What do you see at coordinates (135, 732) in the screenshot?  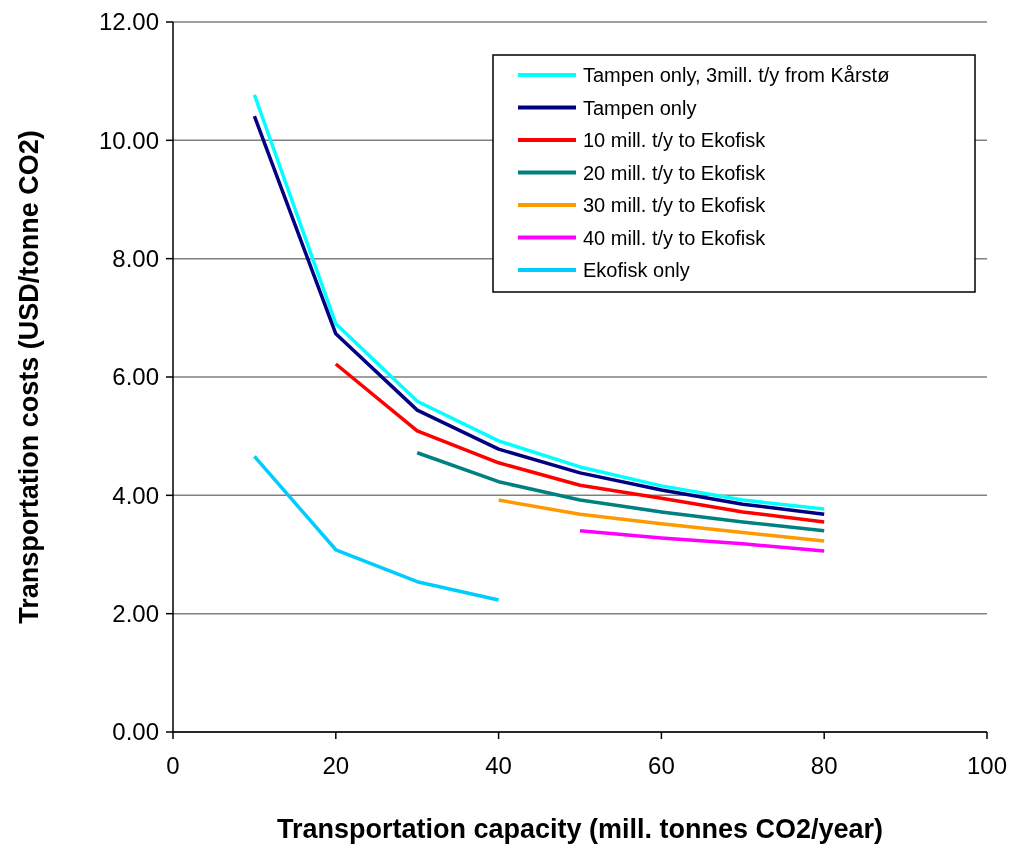 I see `y-tick-label: 0.00` at bounding box center [135, 732].